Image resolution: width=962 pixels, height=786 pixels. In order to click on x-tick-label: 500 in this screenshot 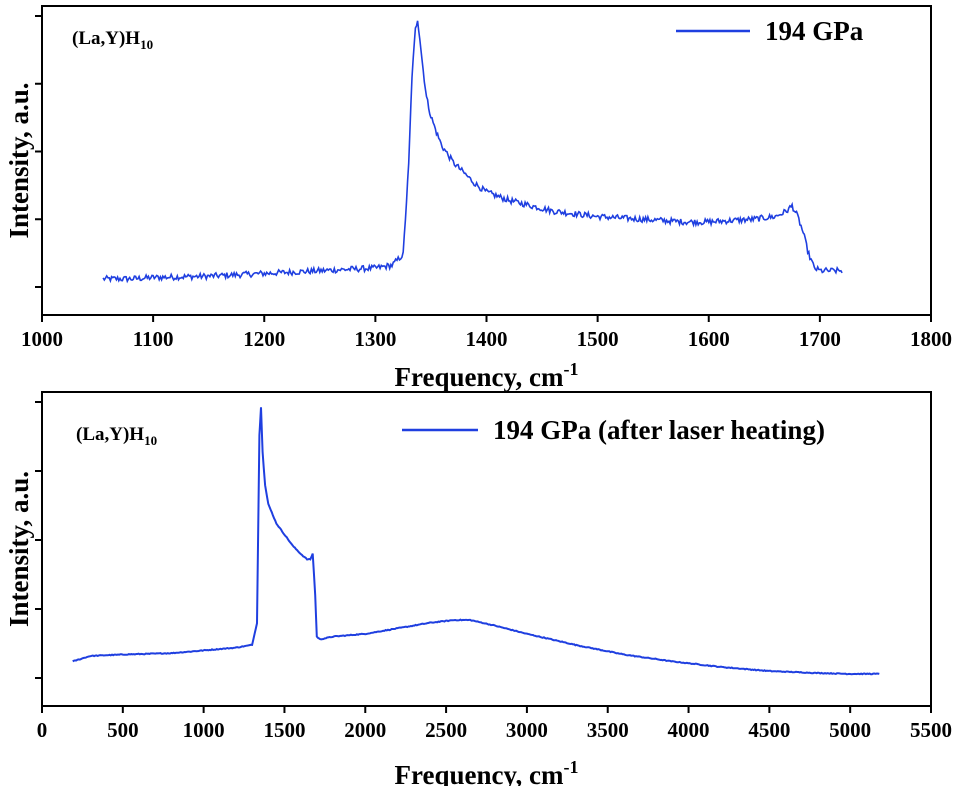, I will do `click(123, 730)`.